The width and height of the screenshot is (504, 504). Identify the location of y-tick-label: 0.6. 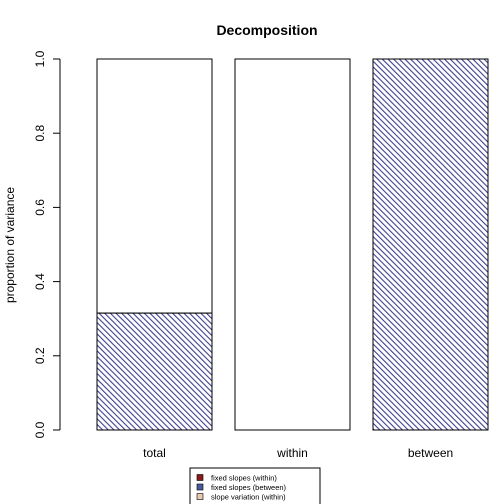
(40, 207).